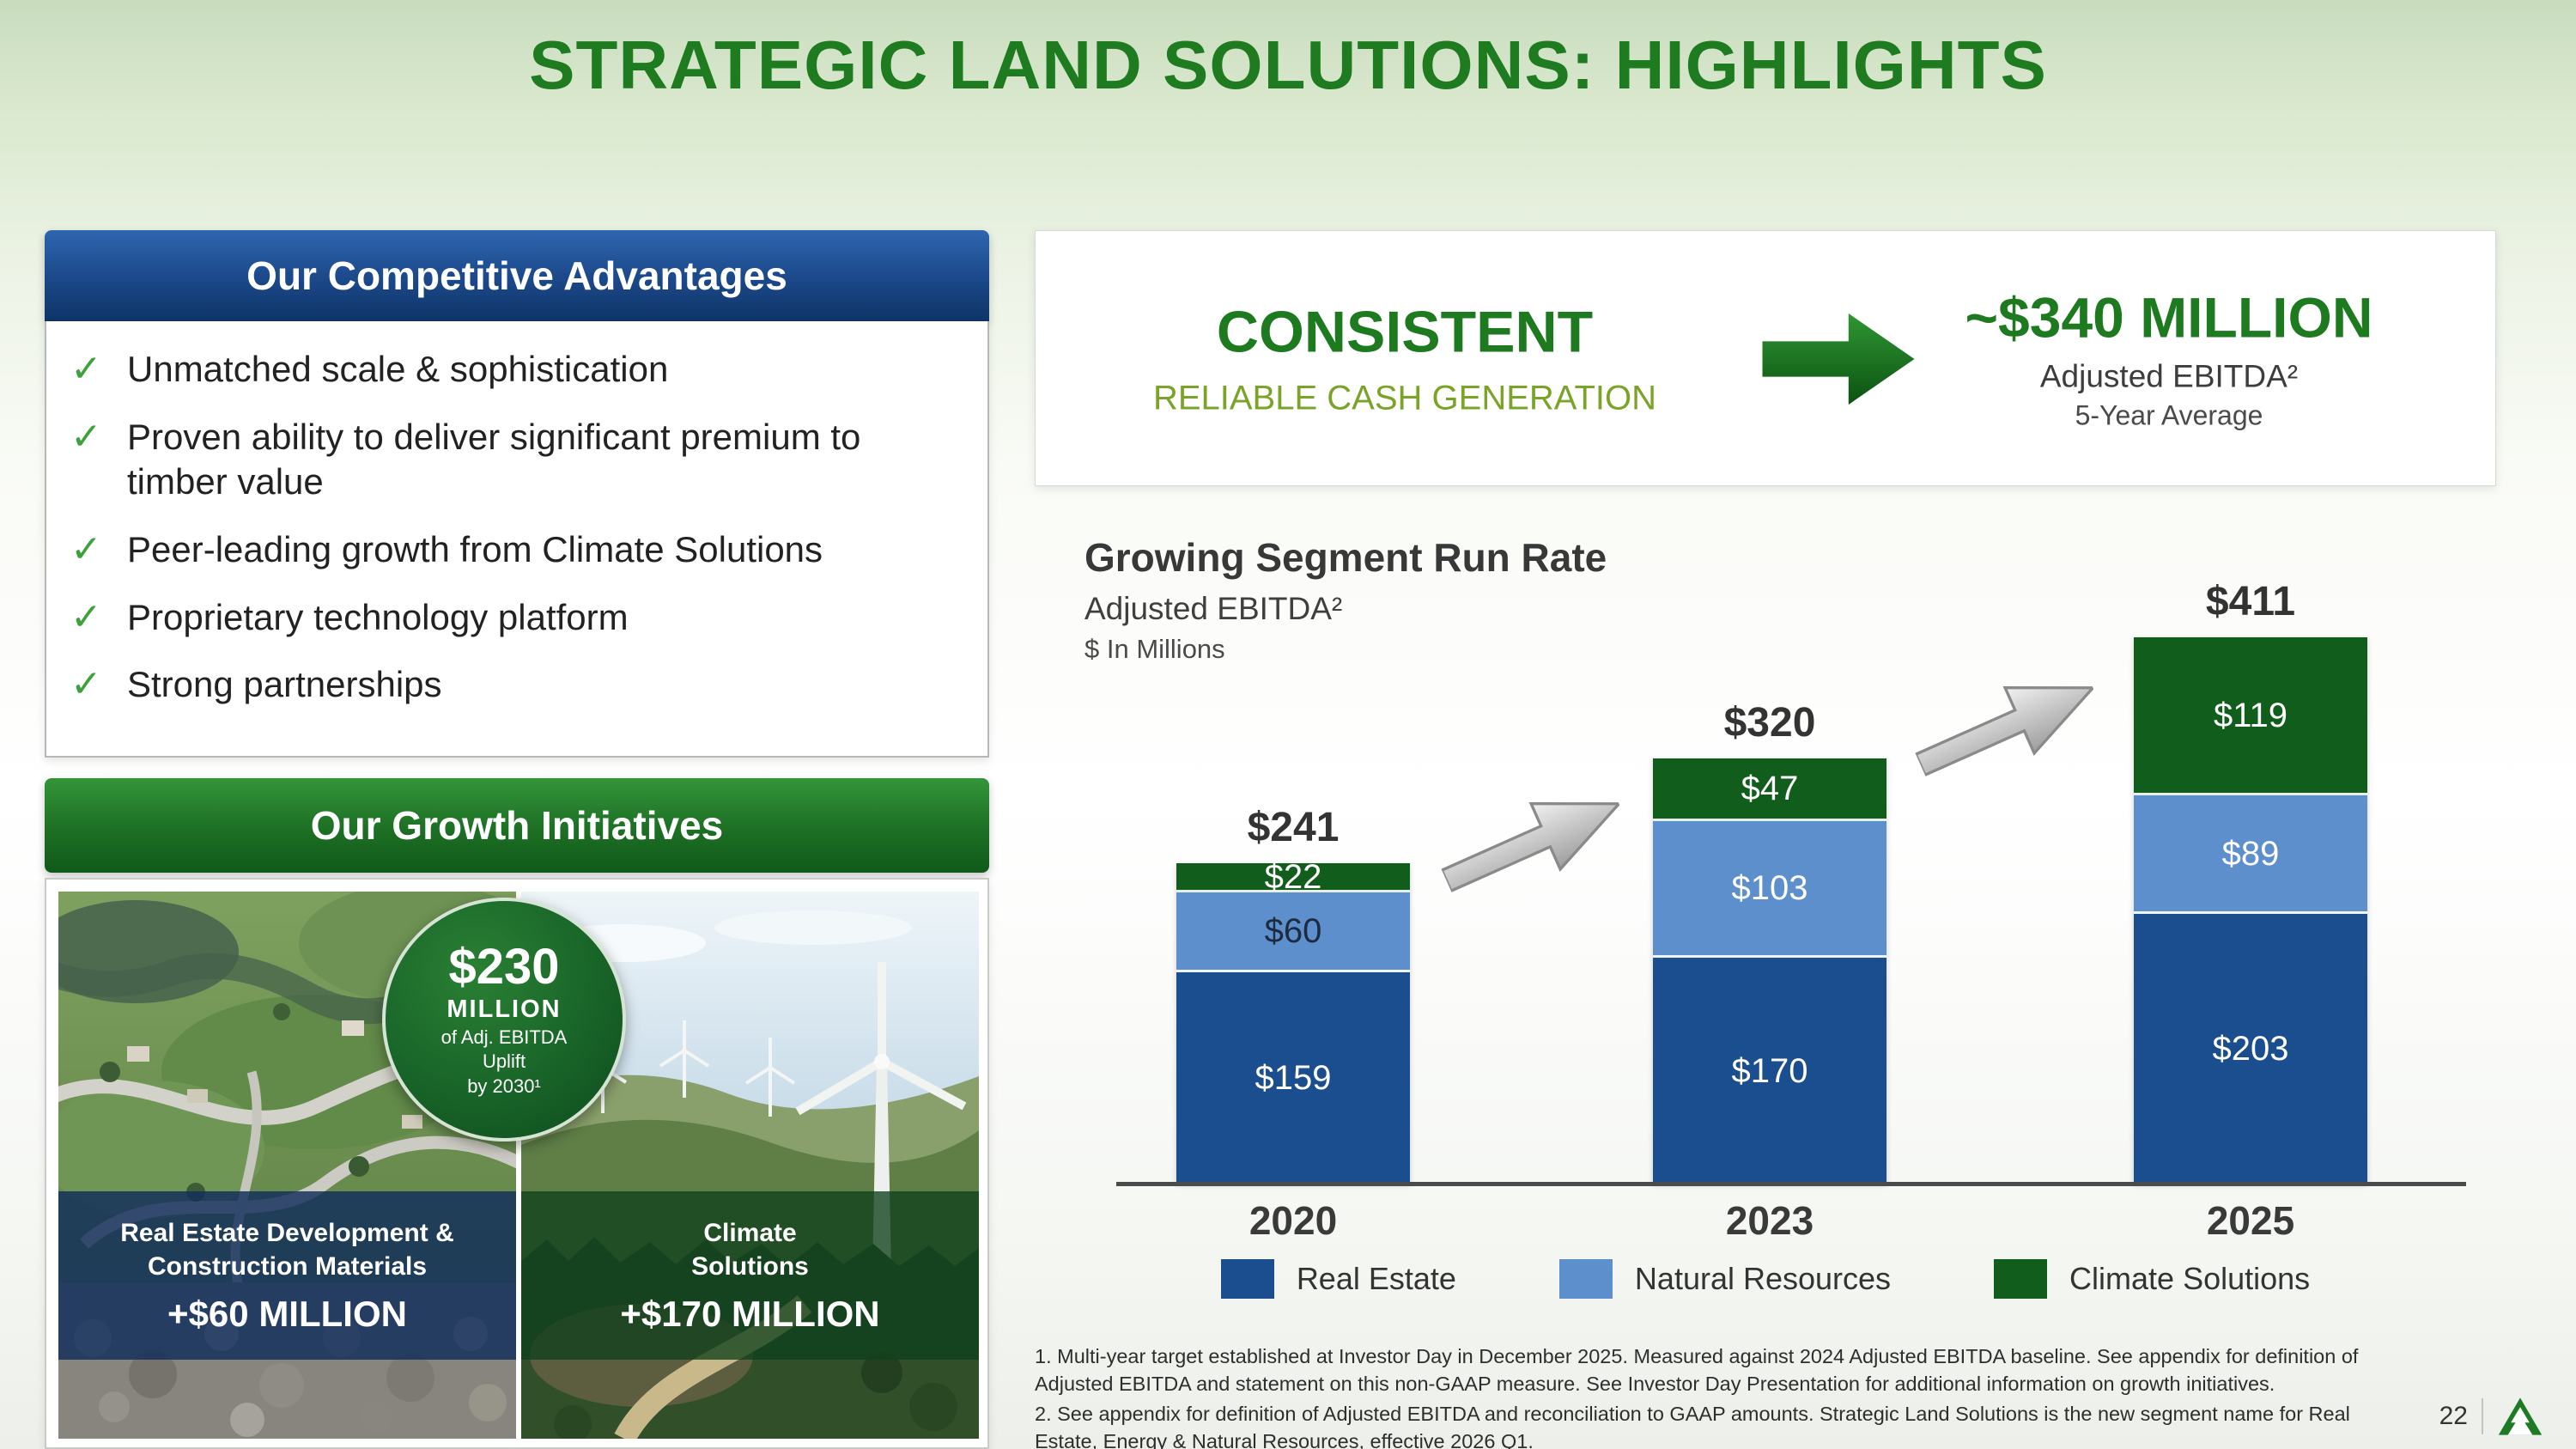 The image size is (2576, 1449). Describe the element at coordinates (284, 684) in the screenshot. I see `advantage-text: Strong partnerships` at that location.